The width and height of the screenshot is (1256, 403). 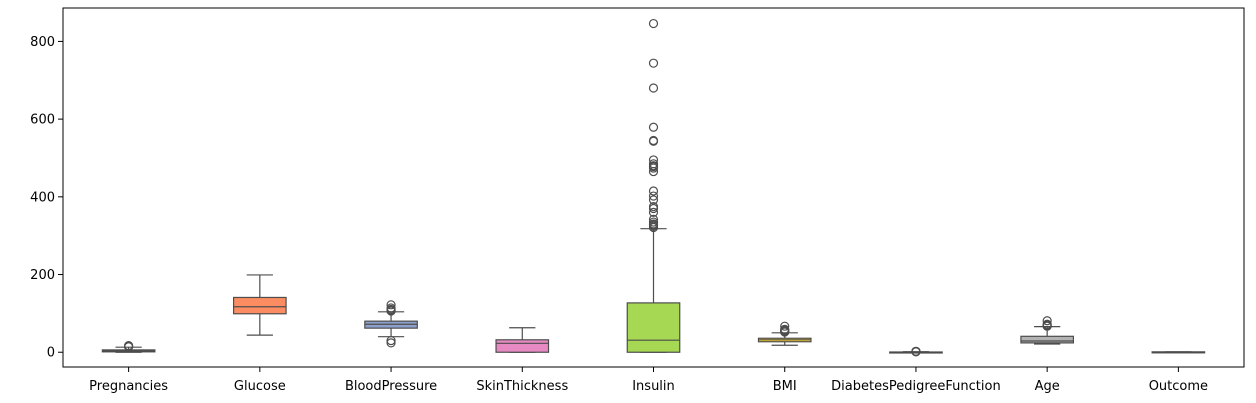 I want to click on box-outcome, so click(x=1178, y=352).